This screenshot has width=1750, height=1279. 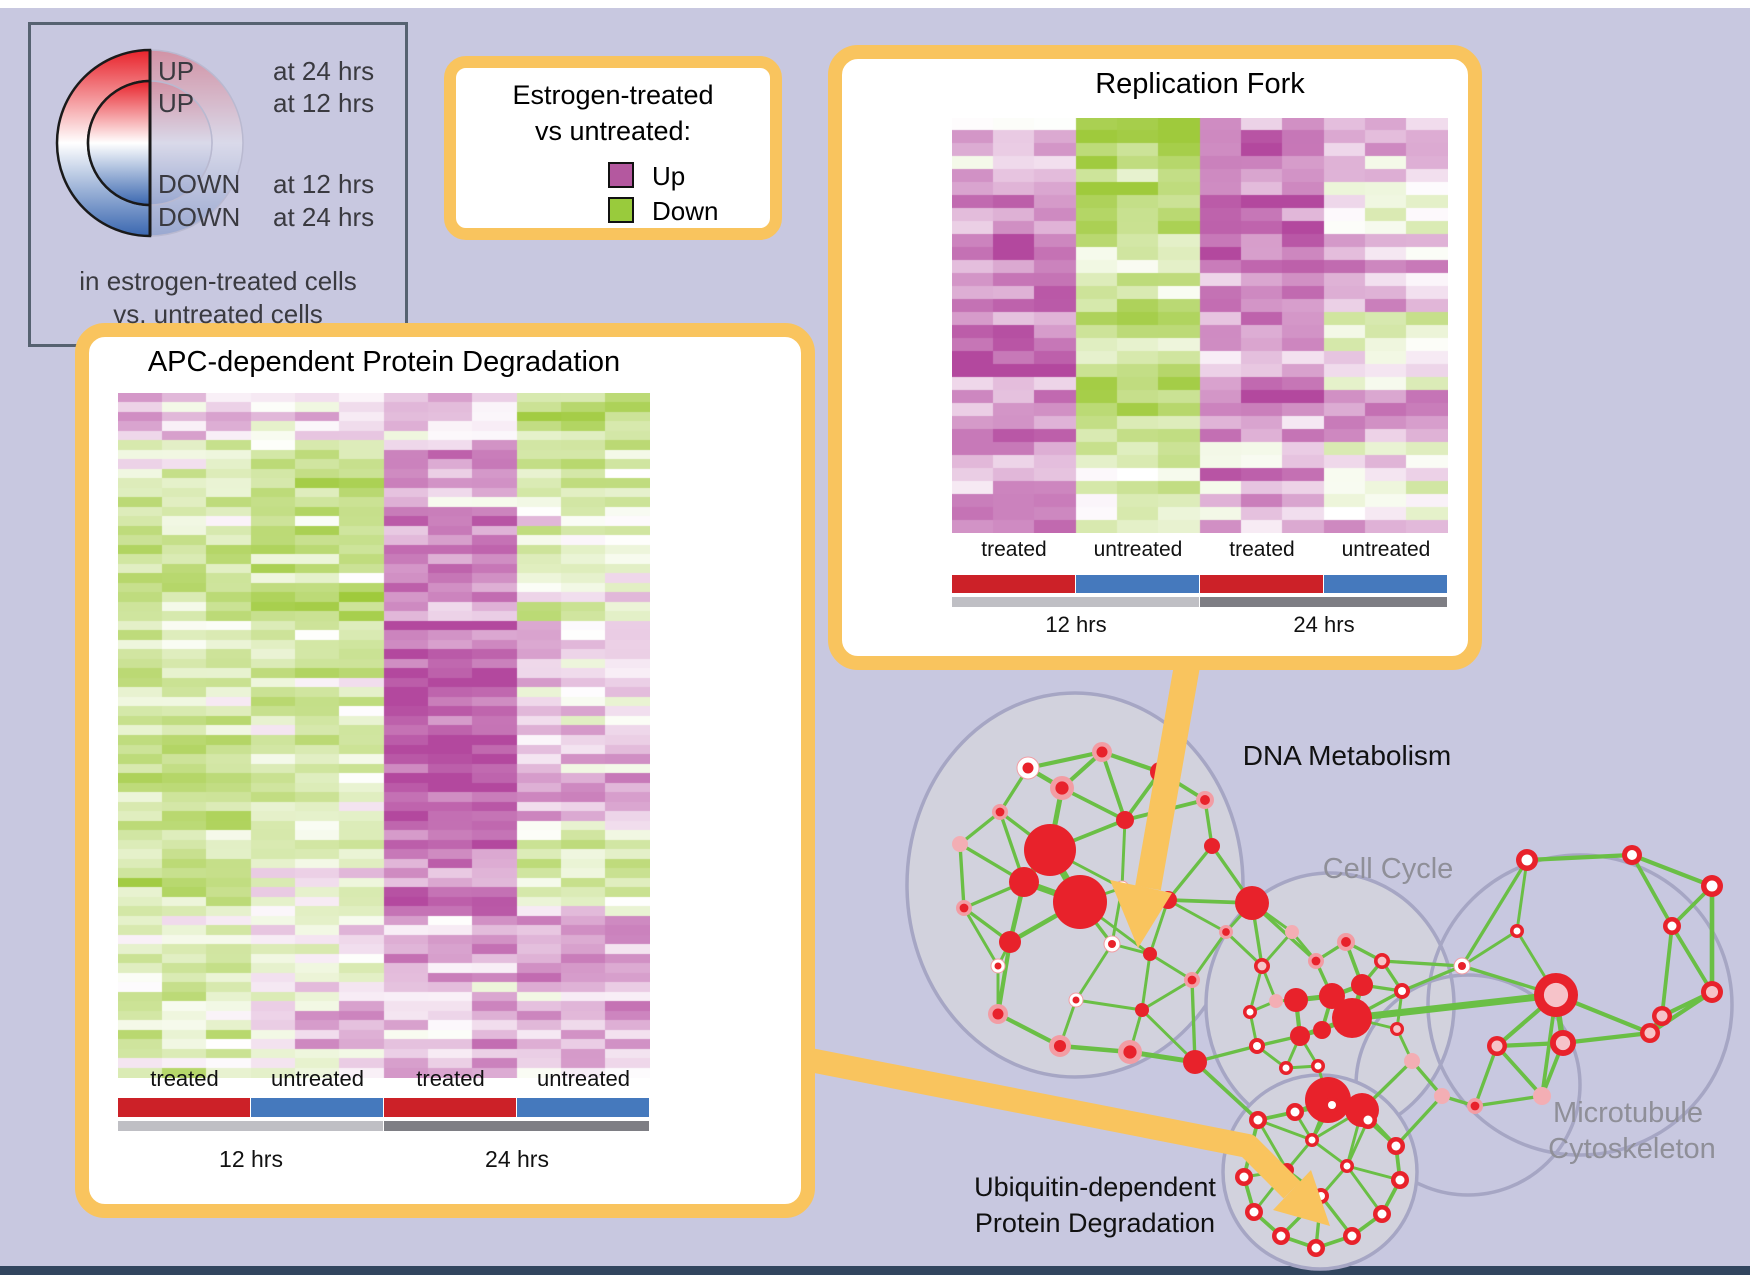 I want to click on ring-right-half, so click(x=196, y=143).